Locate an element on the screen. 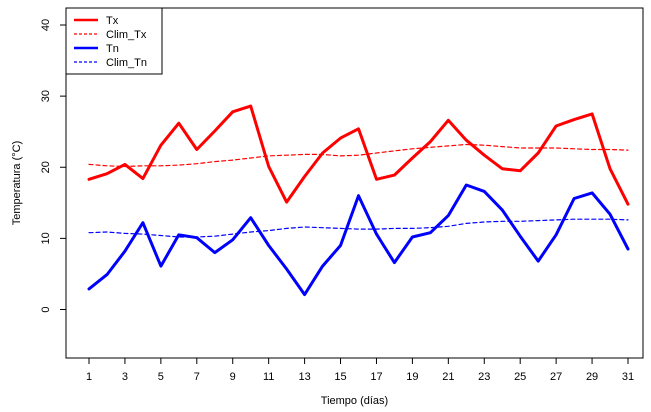 Image resolution: width=651 pixels, height=412 pixels. series-line-clim-tx is located at coordinates (358, 155).